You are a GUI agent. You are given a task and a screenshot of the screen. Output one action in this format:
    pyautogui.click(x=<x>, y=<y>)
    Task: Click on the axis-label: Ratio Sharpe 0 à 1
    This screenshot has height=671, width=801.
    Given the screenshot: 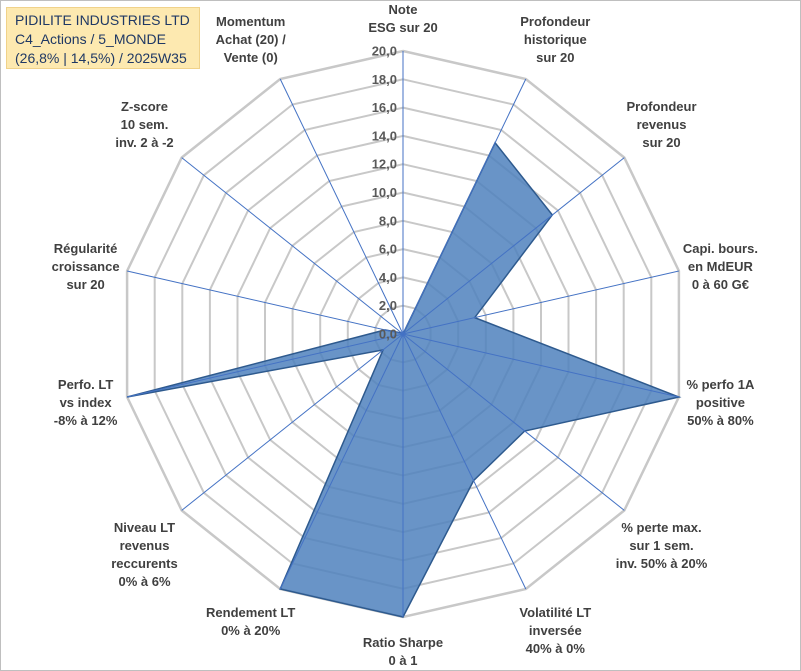 What is the action you would take?
    pyautogui.click(x=403, y=651)
    